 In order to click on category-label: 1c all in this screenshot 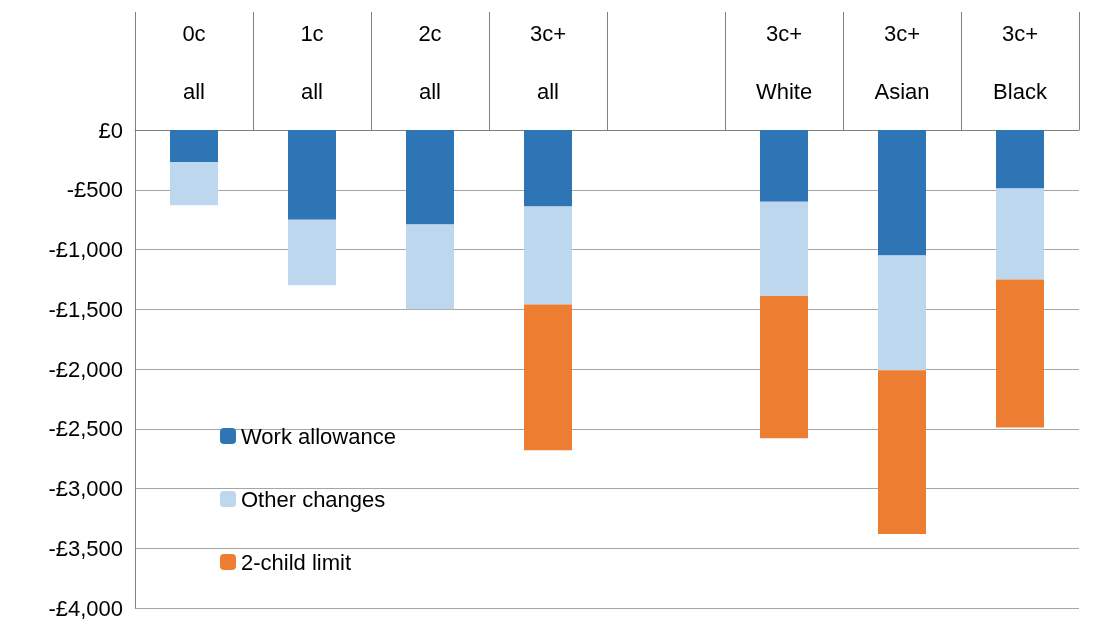, I will do `click(312, 62)`.